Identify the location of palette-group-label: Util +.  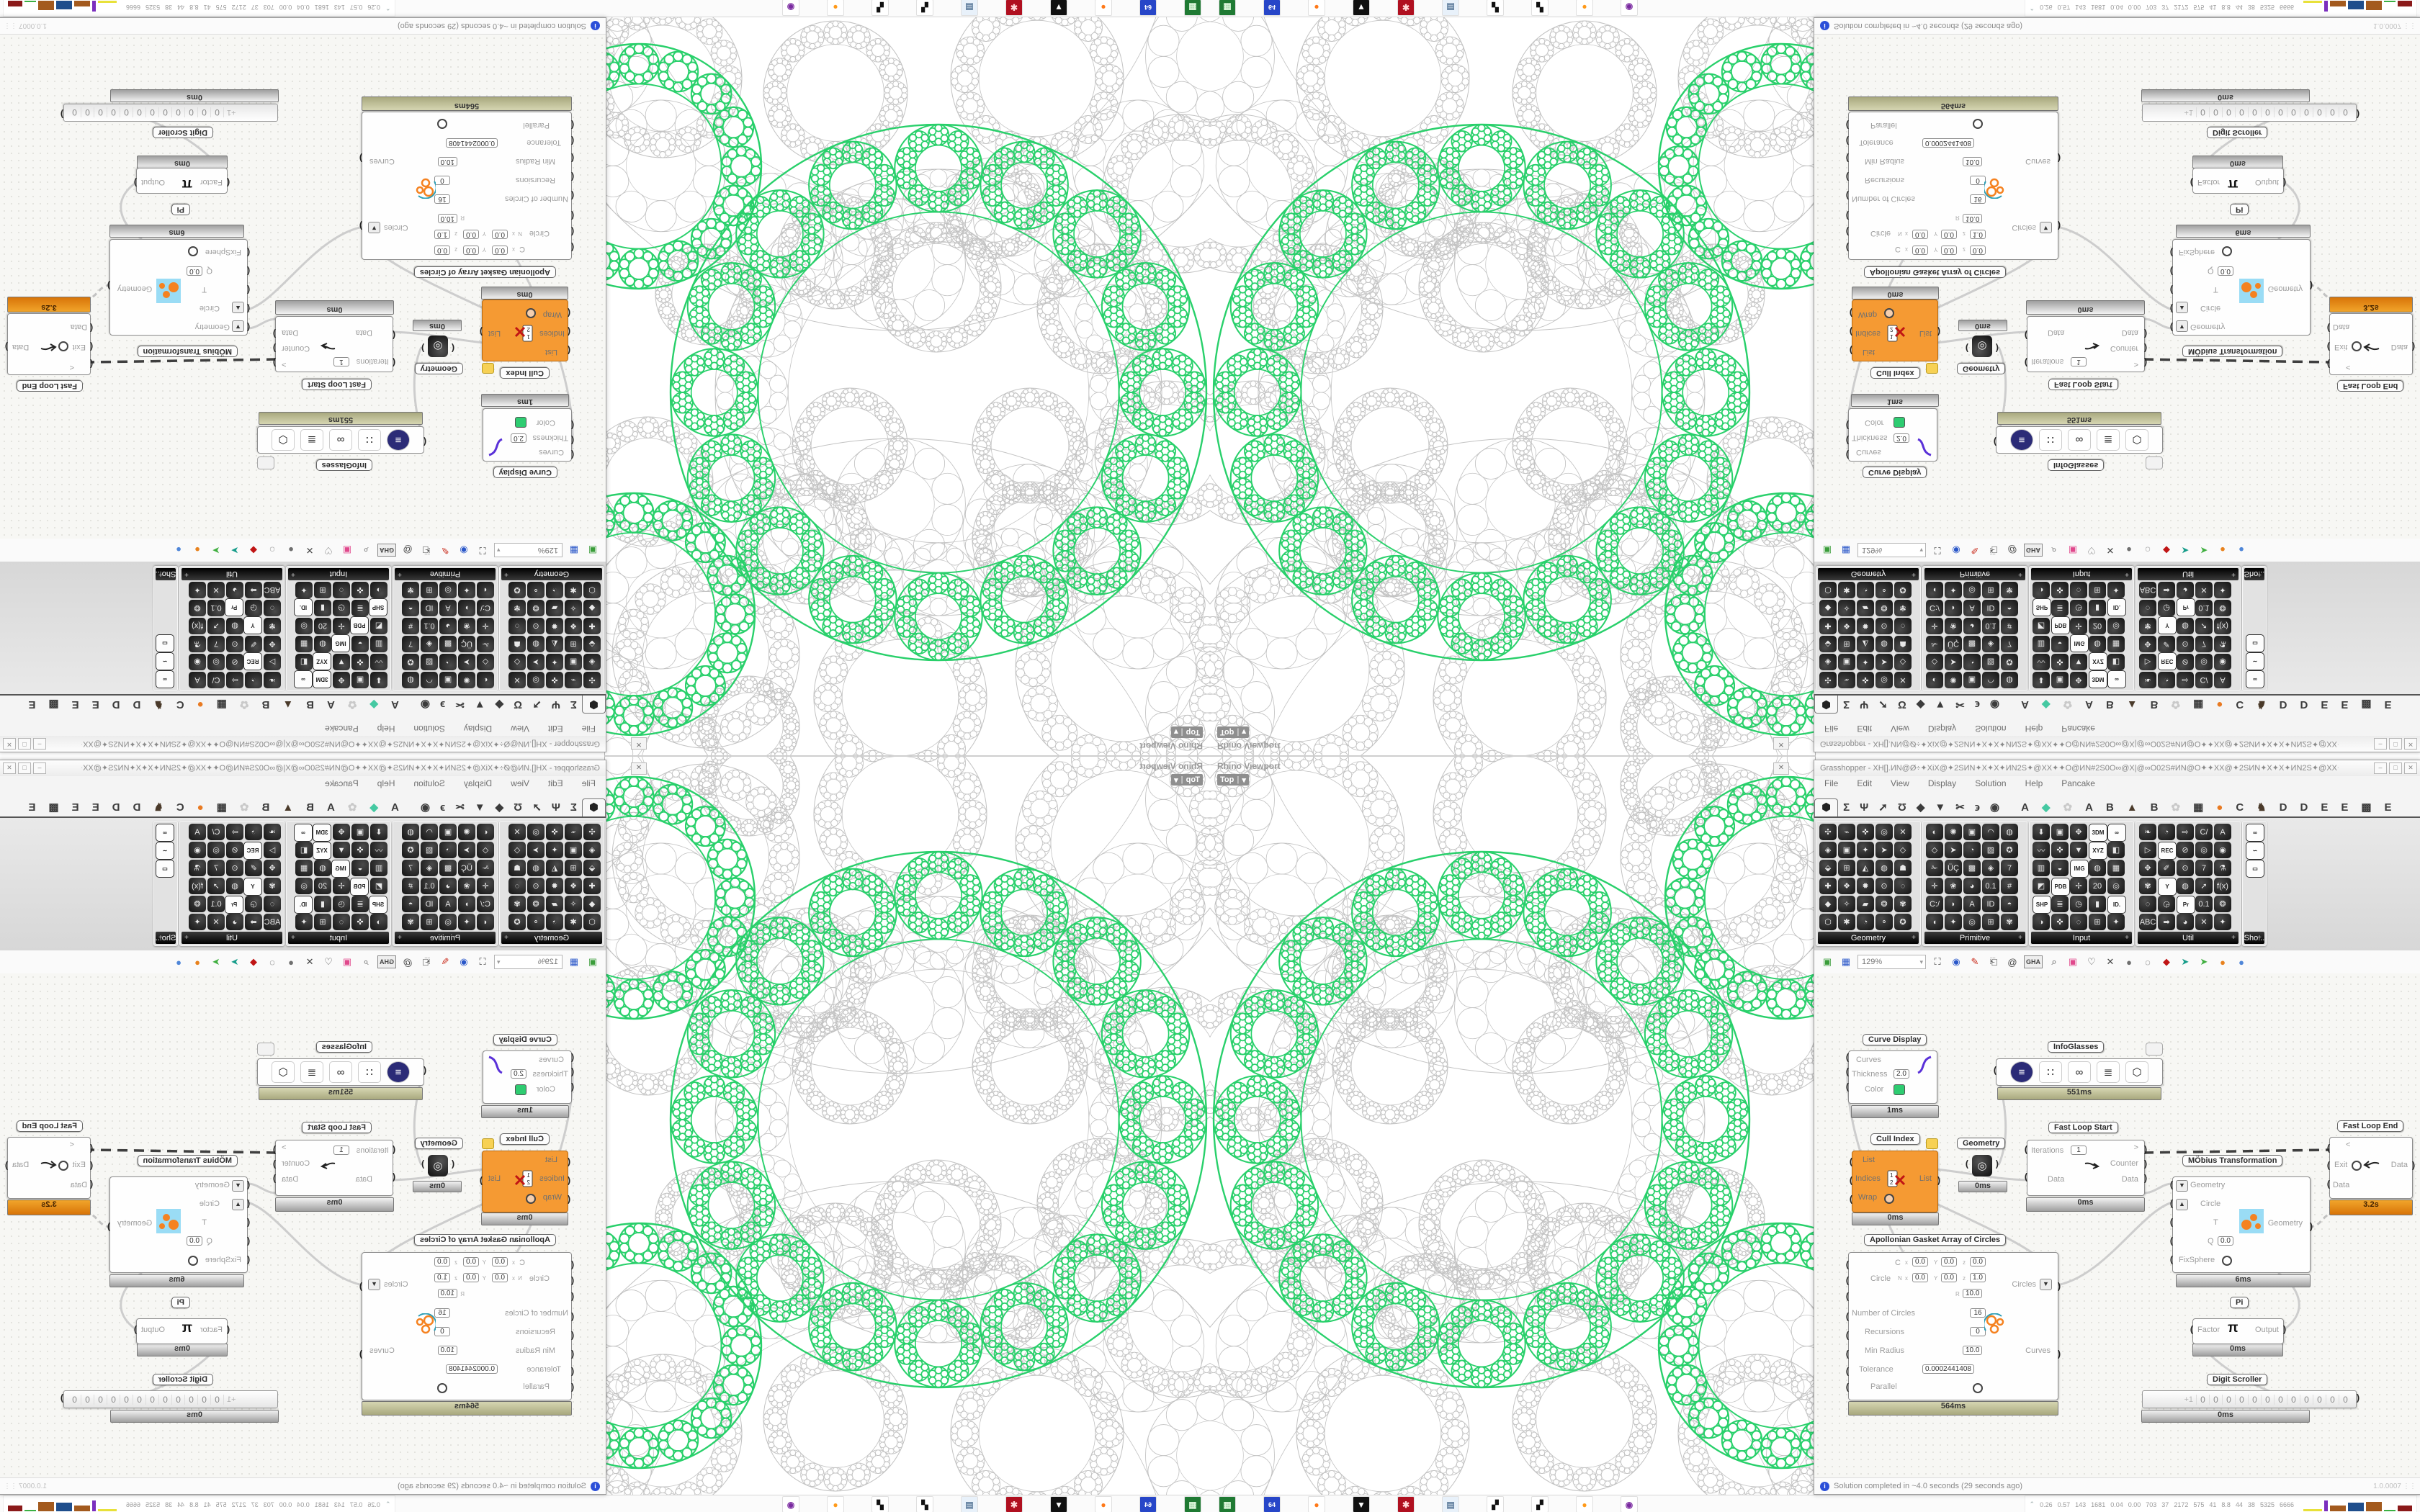
(2188, 938).